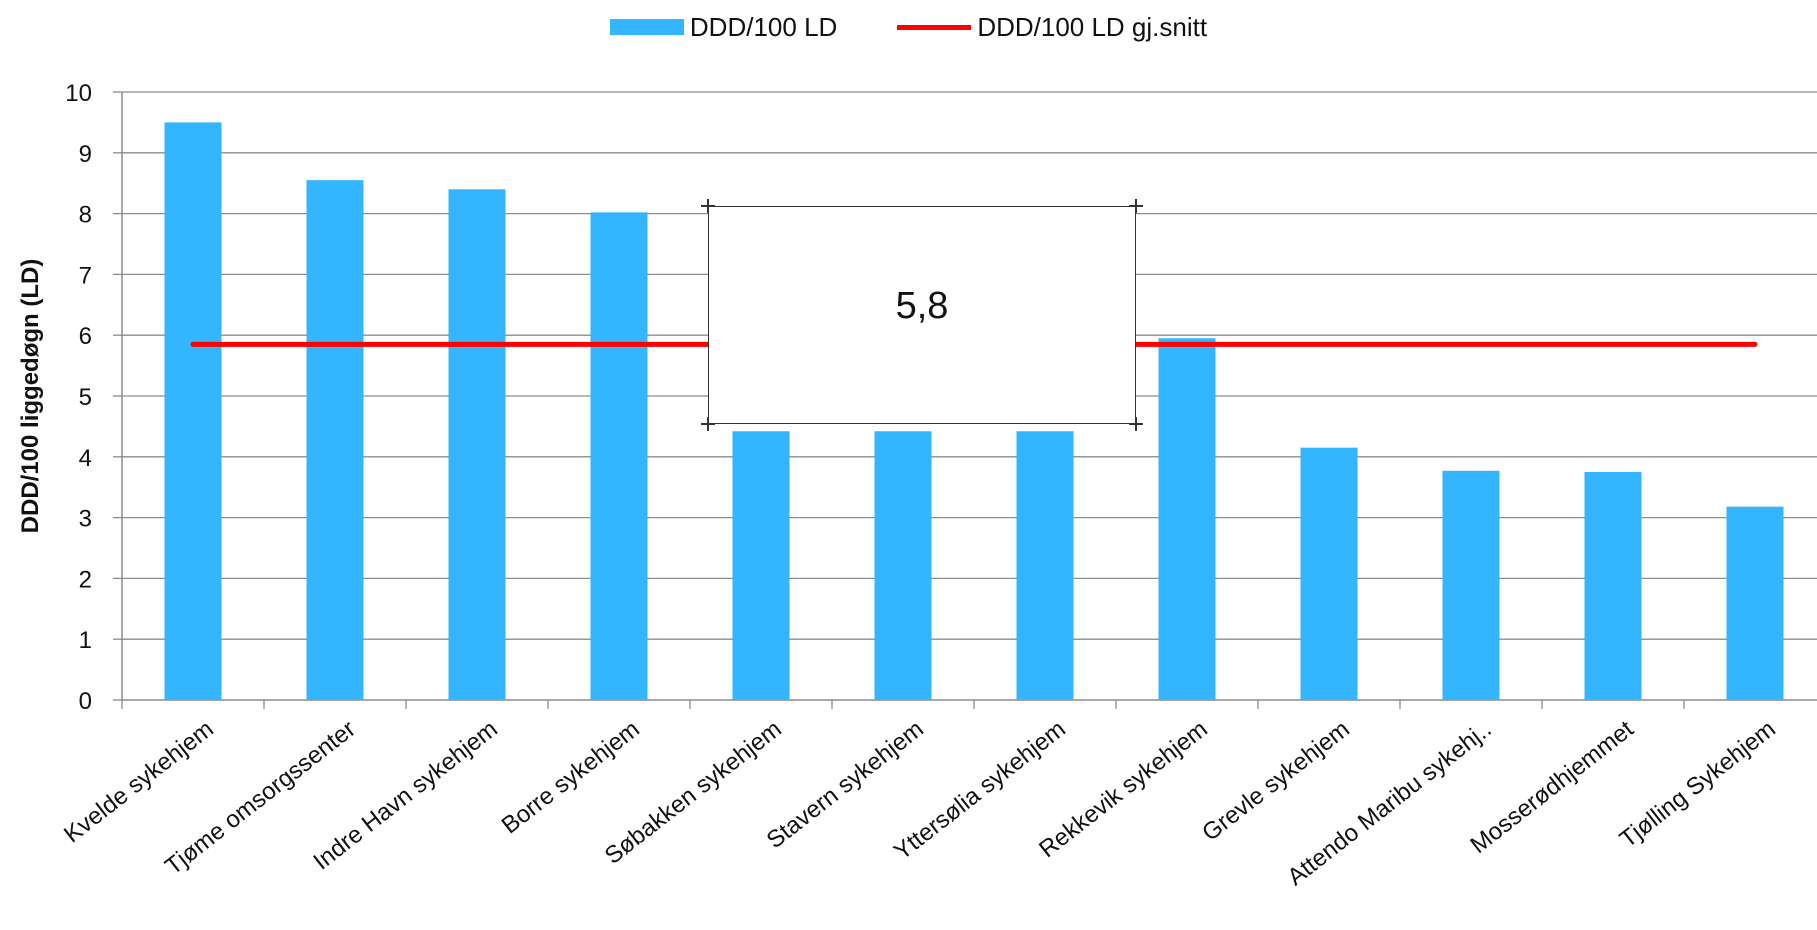  What do you see at coordinates (85, 275) in the screenshot?
I see `y-tick-label: 7` at bounding box center [85, 275].